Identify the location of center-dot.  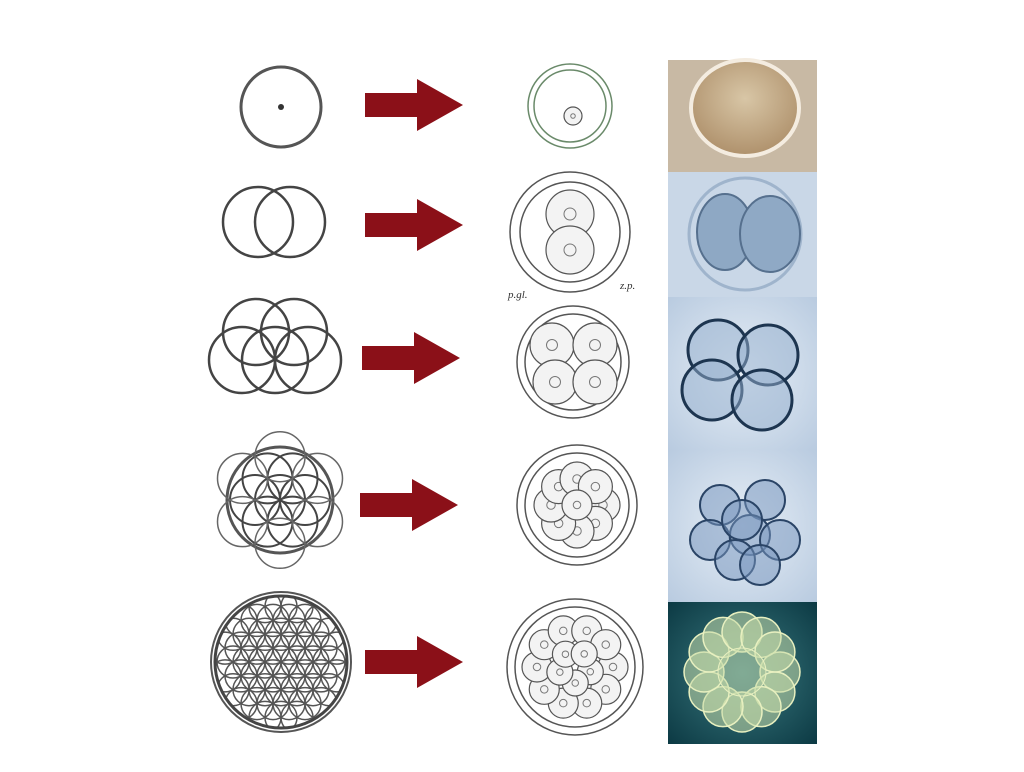
(281, 107).